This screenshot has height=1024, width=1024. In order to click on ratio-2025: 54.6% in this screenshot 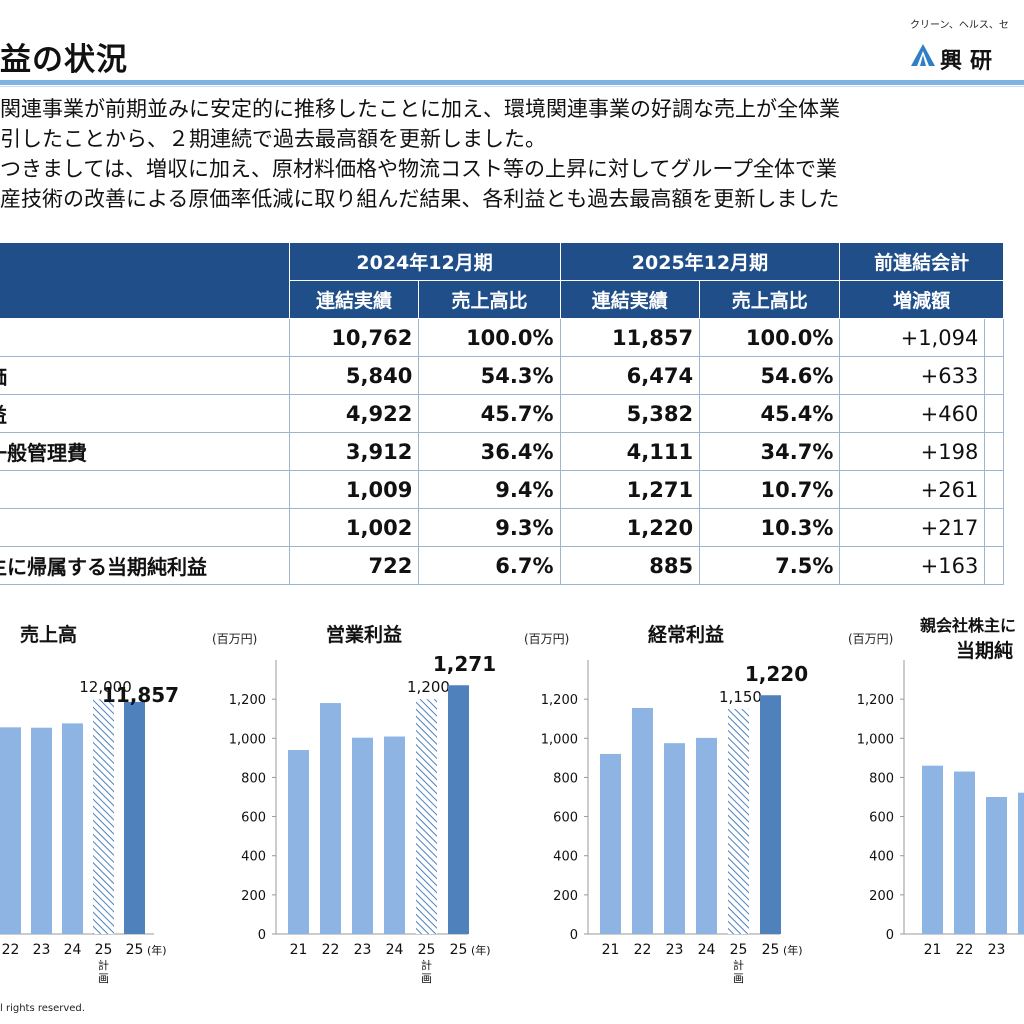, I will do `click(770, 375)`.